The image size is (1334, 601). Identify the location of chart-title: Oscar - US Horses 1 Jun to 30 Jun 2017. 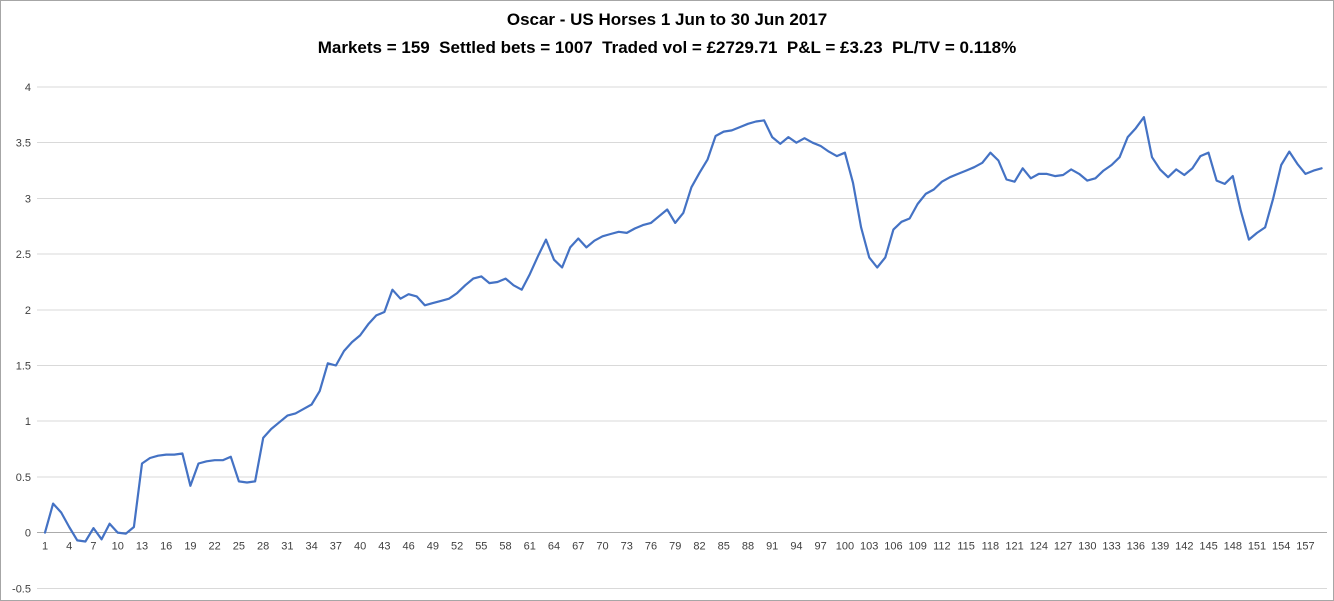
(667, 19).